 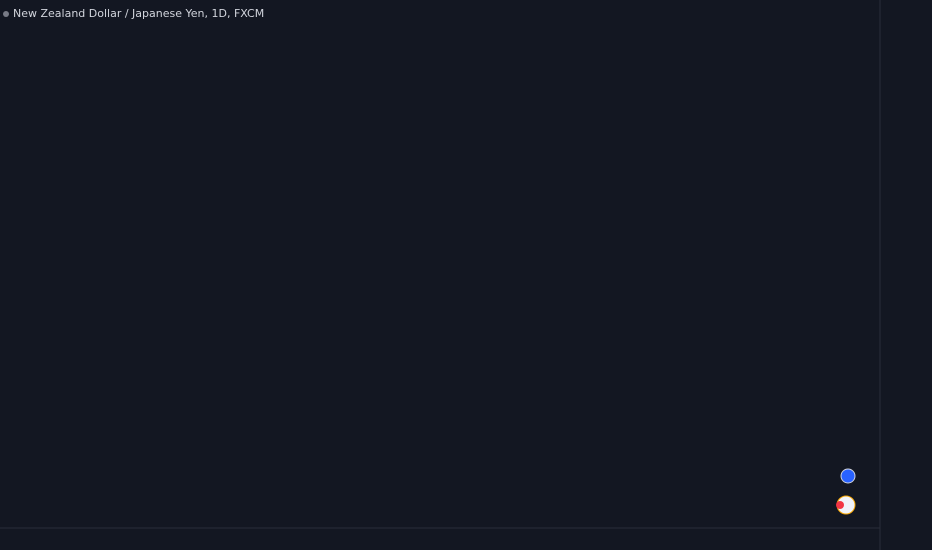 I want to click on symbol-icon, so click(x=6, y=14).